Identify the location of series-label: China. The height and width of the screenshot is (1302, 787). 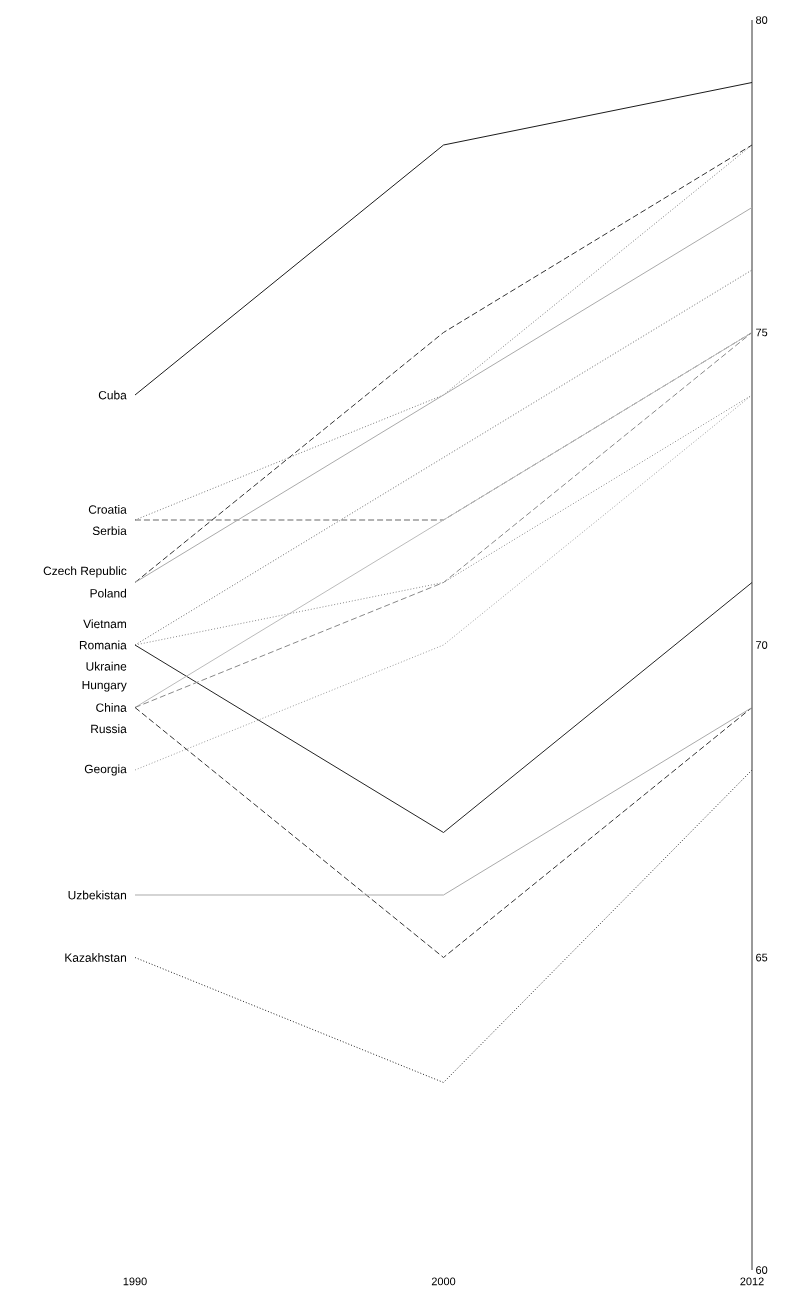
(111, 707).